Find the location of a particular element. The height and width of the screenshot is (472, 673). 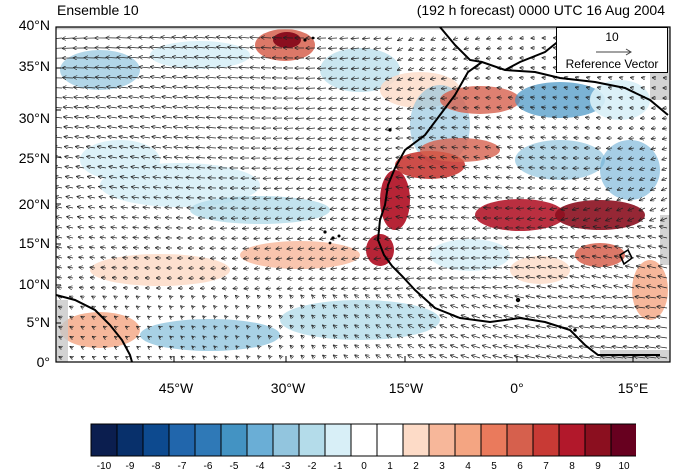

colorbar-label: 4 is located at coordinates (468, 466).